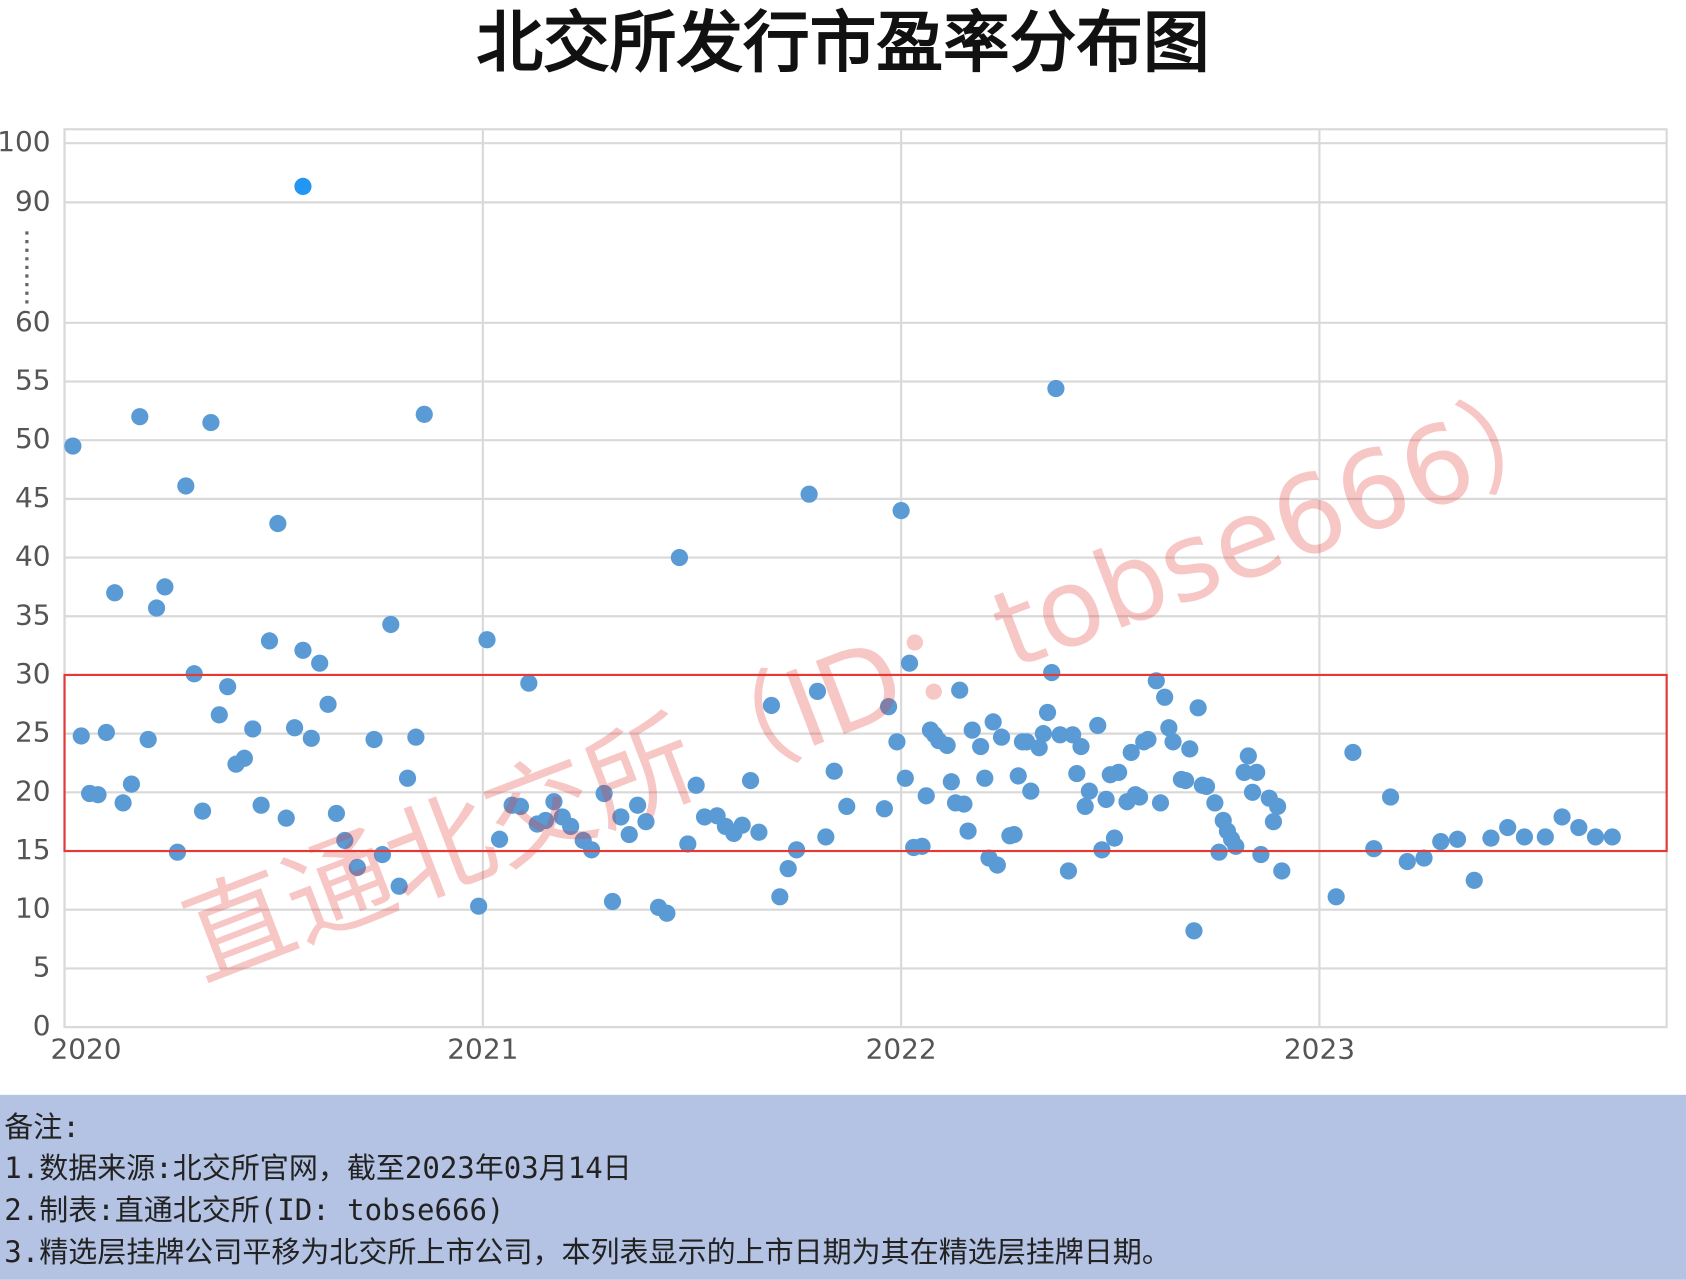  Describe the element at coordinates (33, 200) in the screenshot. I see `y-tick-label: 90` at that location.